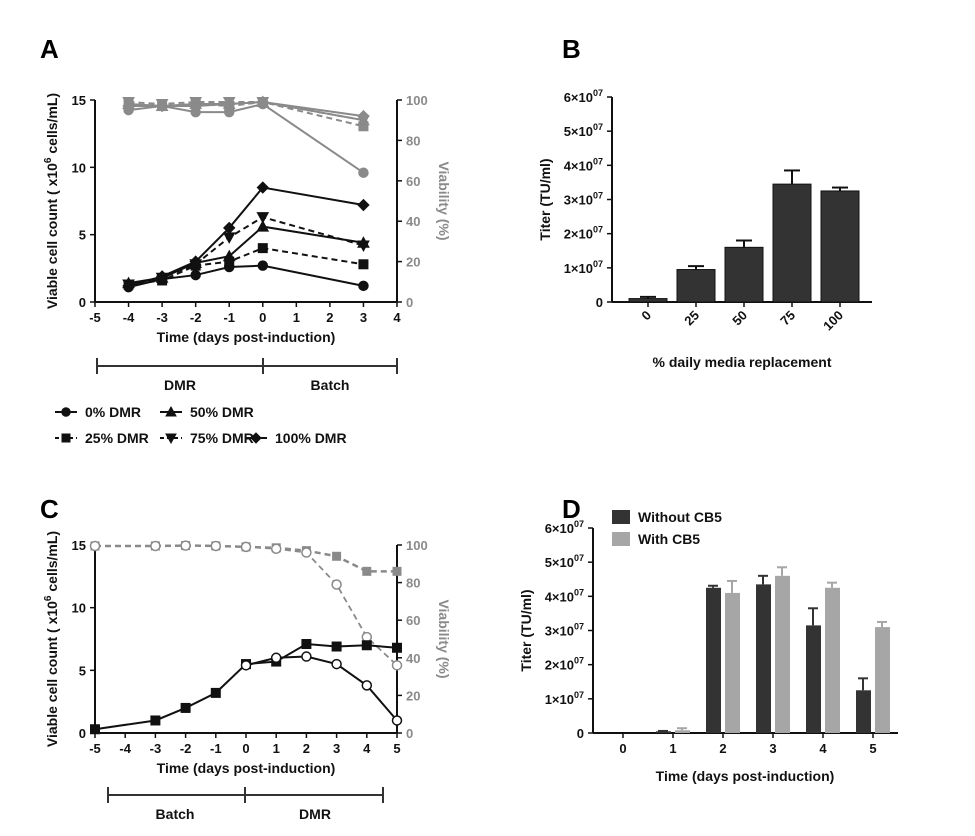 The width and height of the screenshot is (975, 836). I want to click on x-tick-label: 75, so click(787, 318).